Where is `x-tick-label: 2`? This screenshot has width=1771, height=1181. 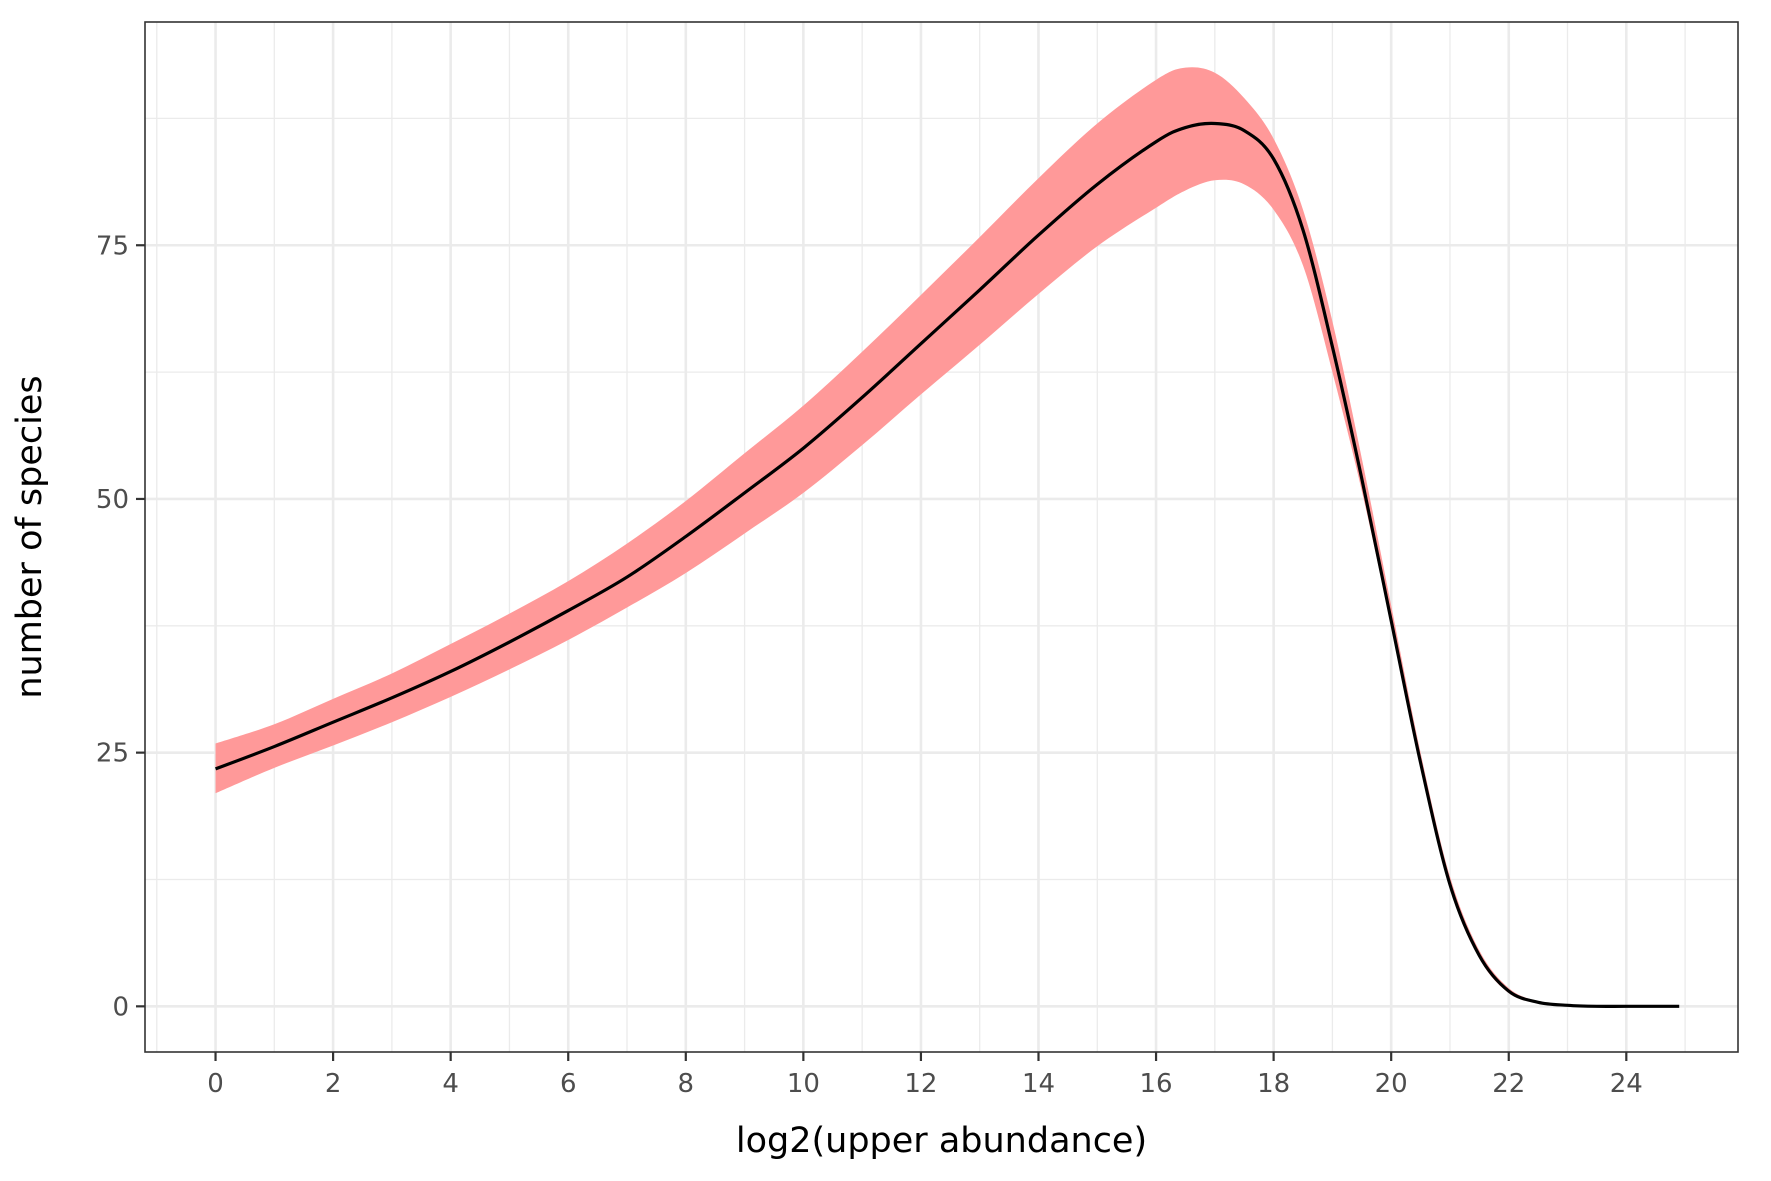
x-tick-label: 2 is located at coordinates (333, 1084).